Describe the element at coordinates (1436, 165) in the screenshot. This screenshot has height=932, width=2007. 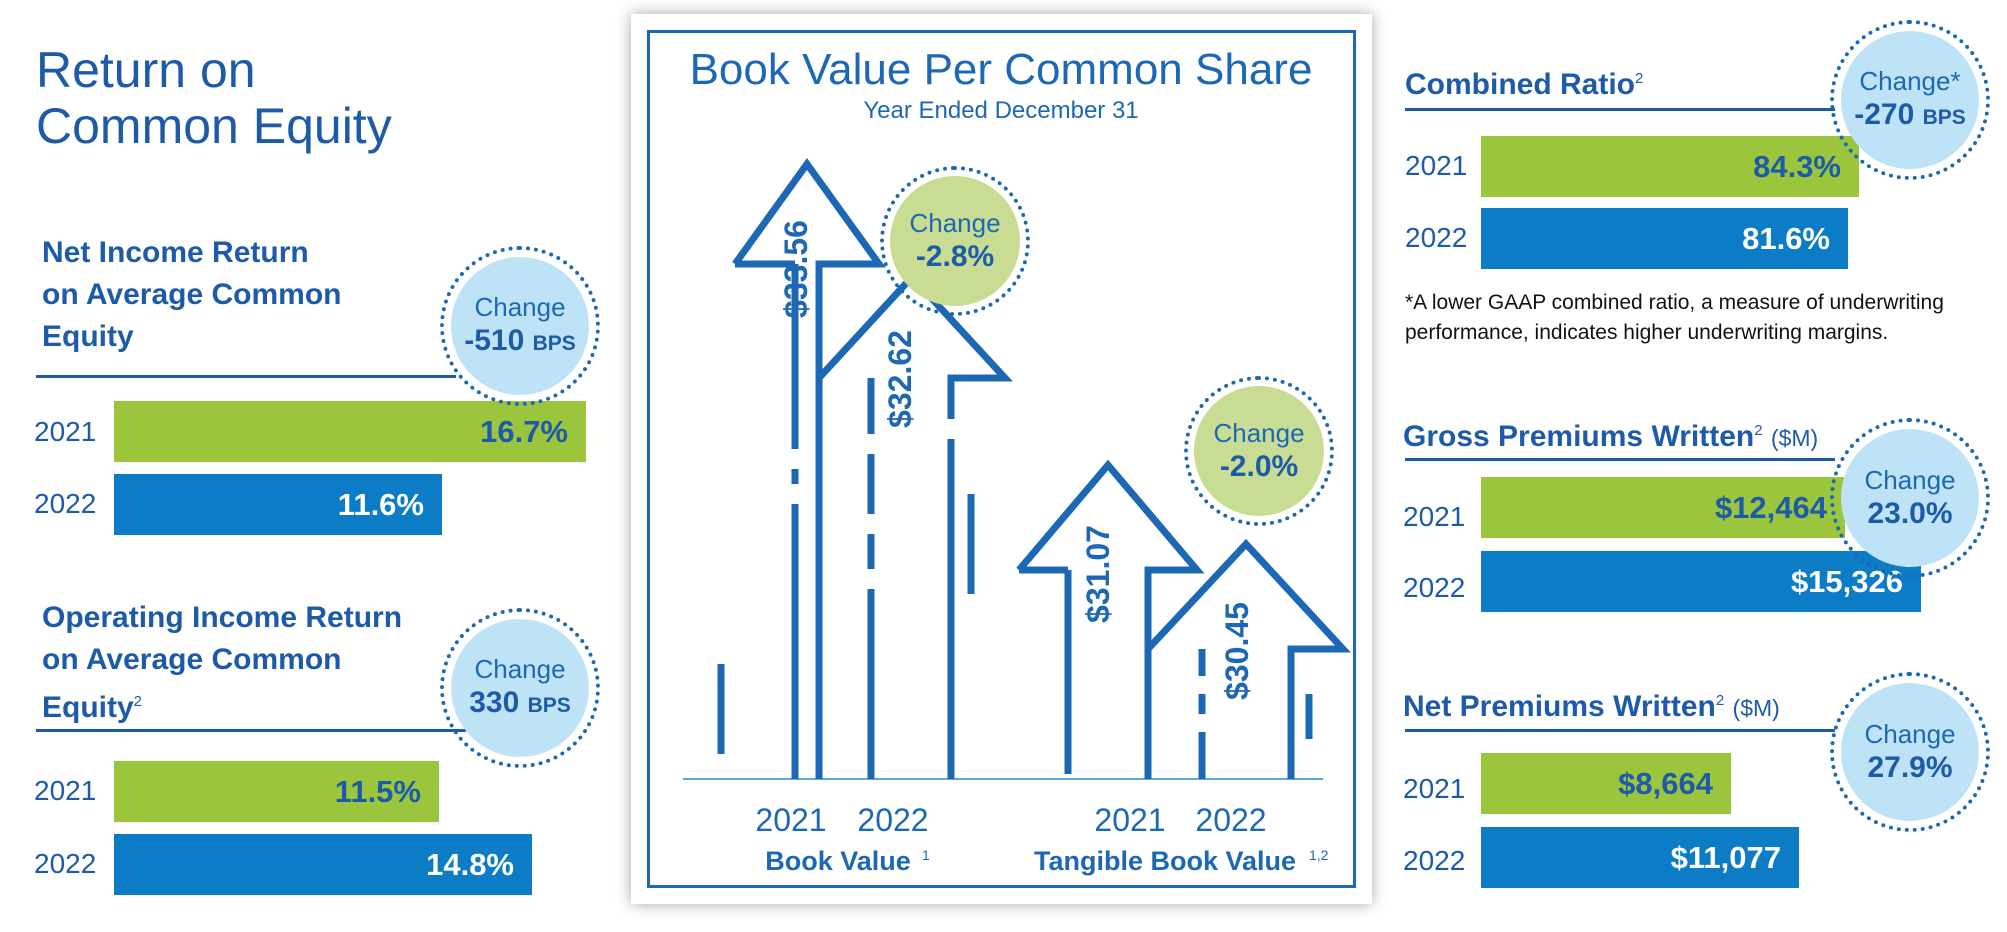
I see `combined-ratio-year-2021: 2021` at that location.